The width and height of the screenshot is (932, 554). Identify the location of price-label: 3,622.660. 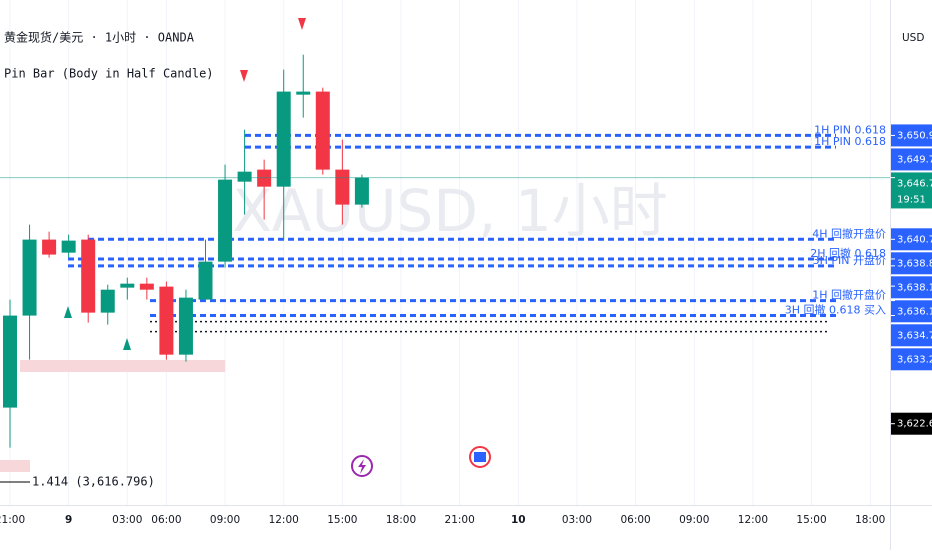
(914, 424).